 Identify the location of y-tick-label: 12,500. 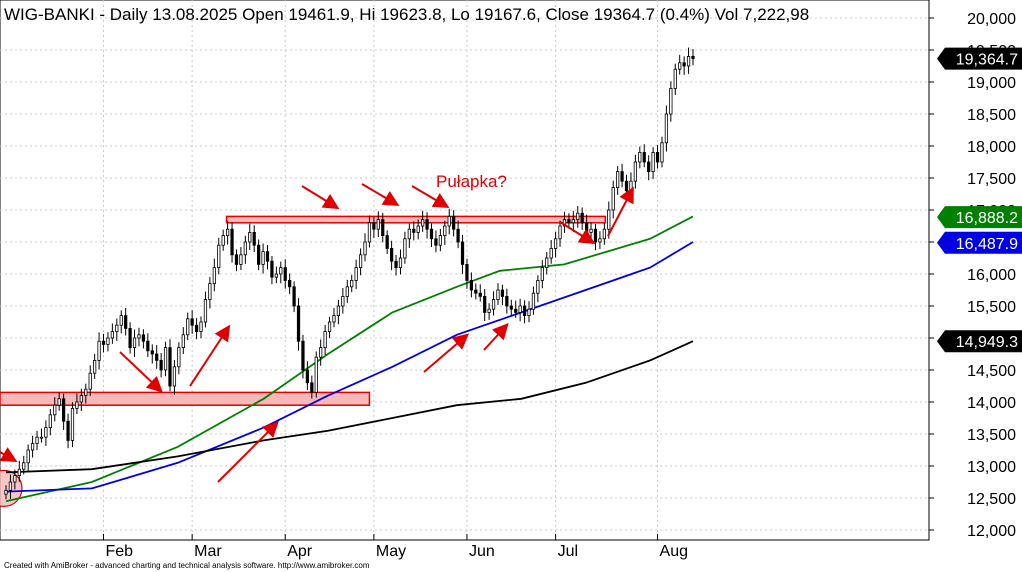
(991, 499).